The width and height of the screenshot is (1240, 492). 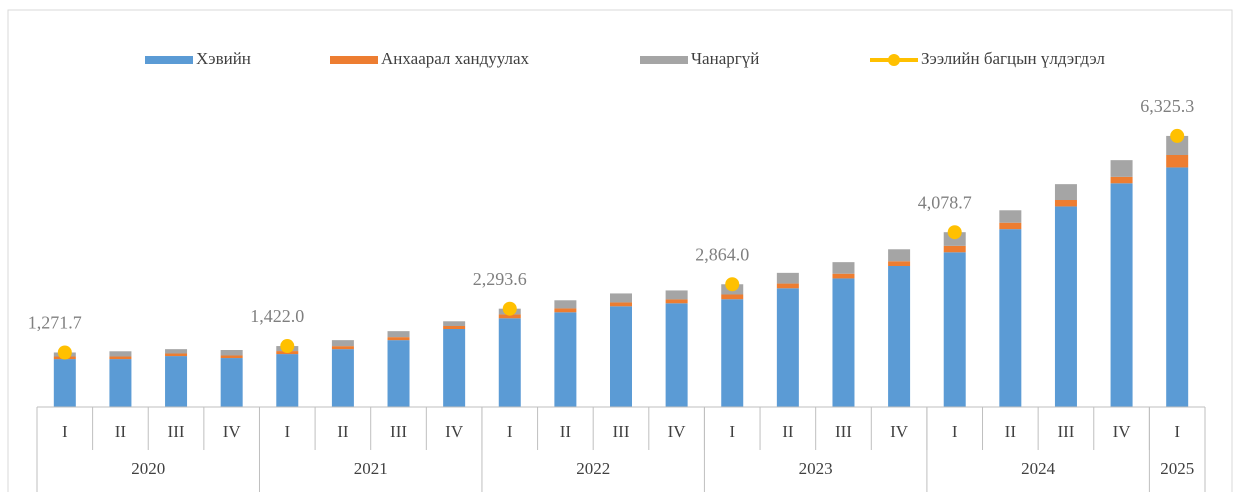 What do you see at coordinates (148, 468) in the screenshot?
I see `group-label: 2020` at bounding box center [148, 468].